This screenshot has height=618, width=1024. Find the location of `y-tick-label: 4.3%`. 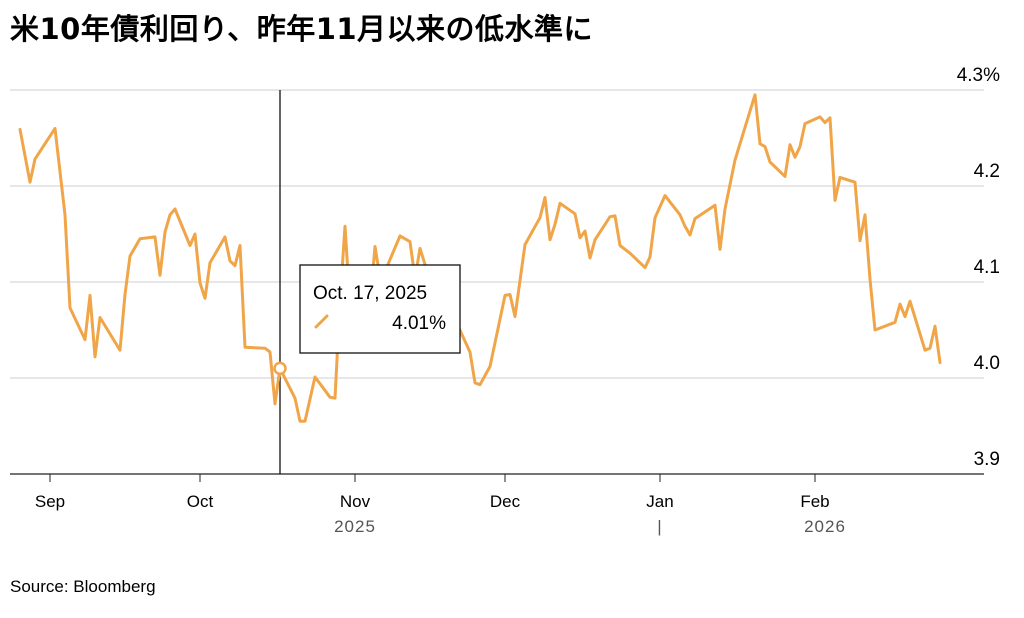

y-tick-label: 4.3% is located at coordinates (978, 75).